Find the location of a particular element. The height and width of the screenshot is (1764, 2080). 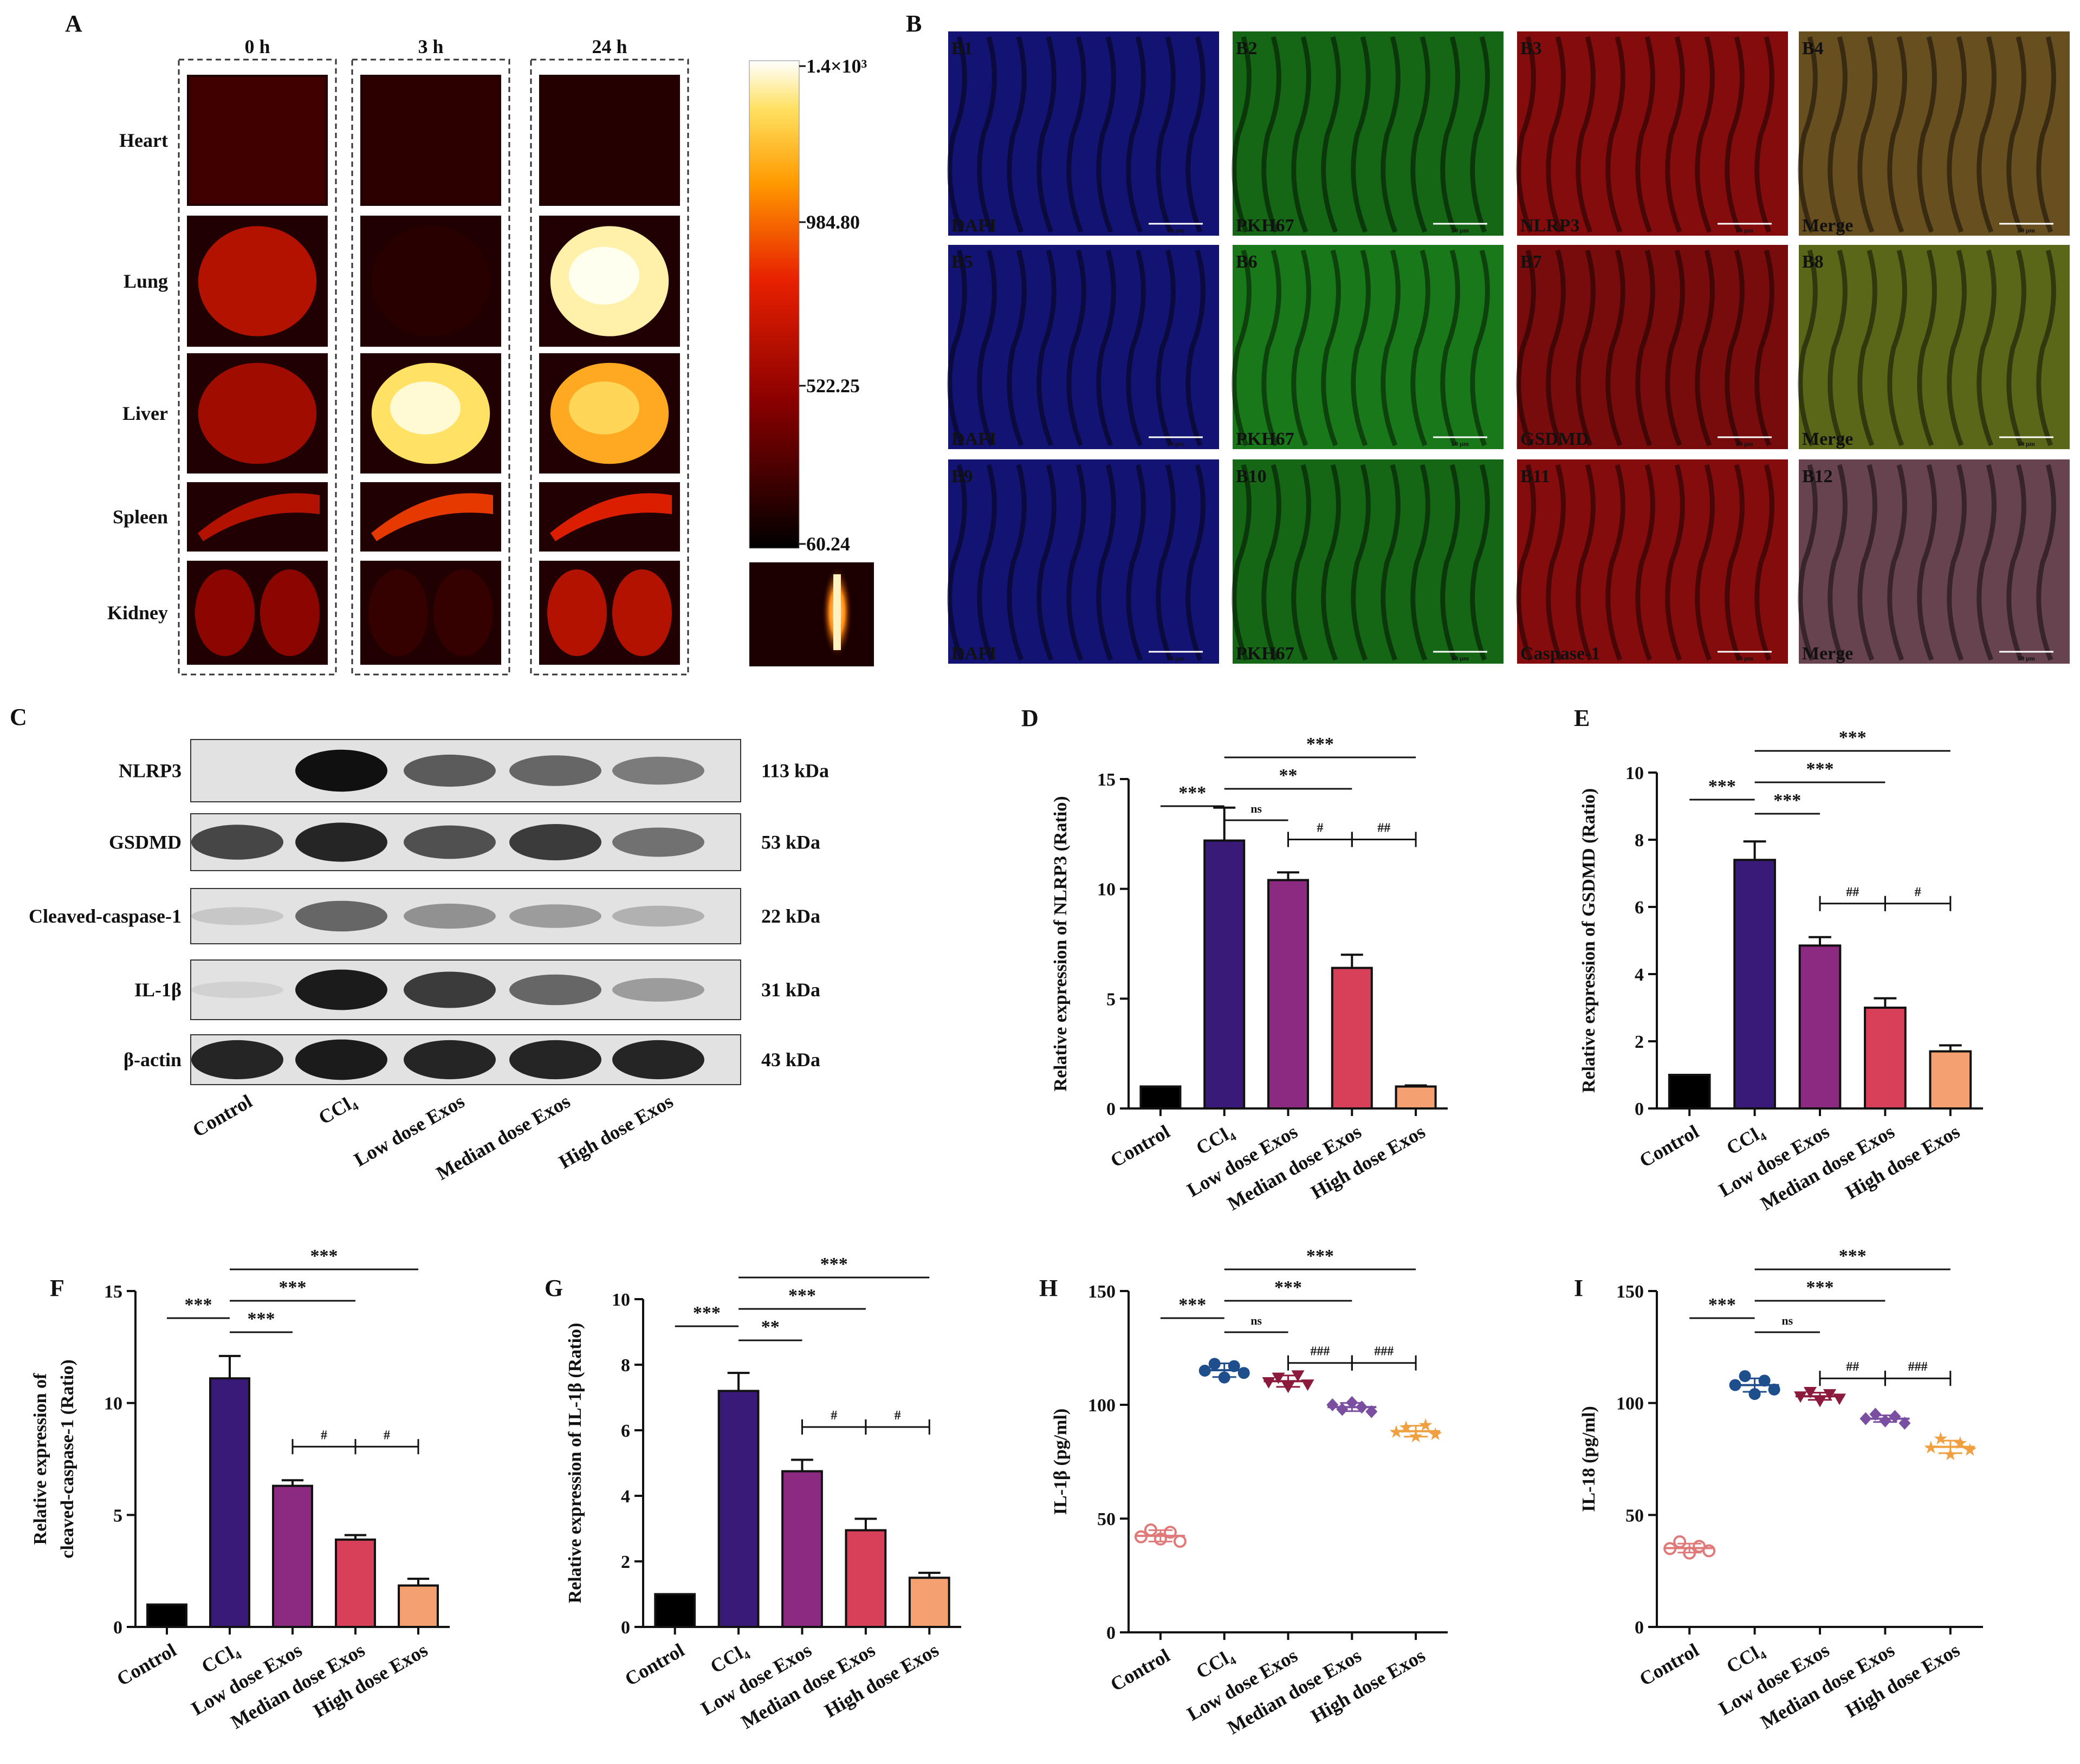

y-tick-label: 10 is located at coordinates (621, 1300).